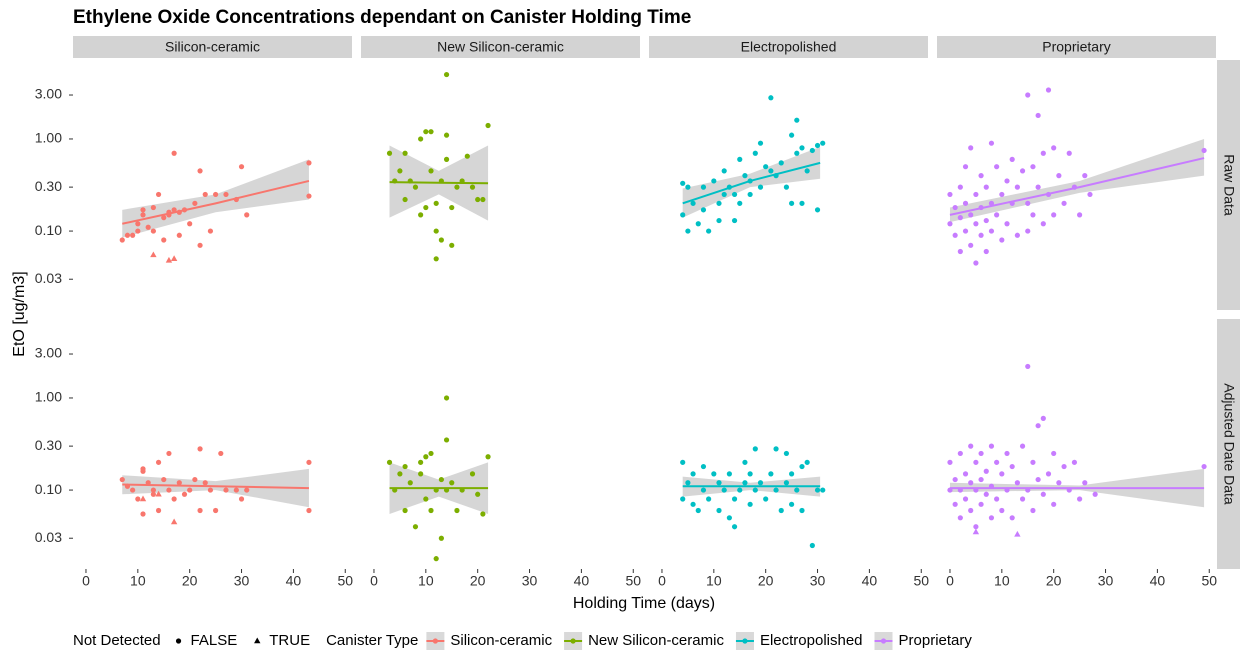  Describe the element at coordinates (1106, 581) in the screenshot. I see `x-tick-label: 30` at that location.